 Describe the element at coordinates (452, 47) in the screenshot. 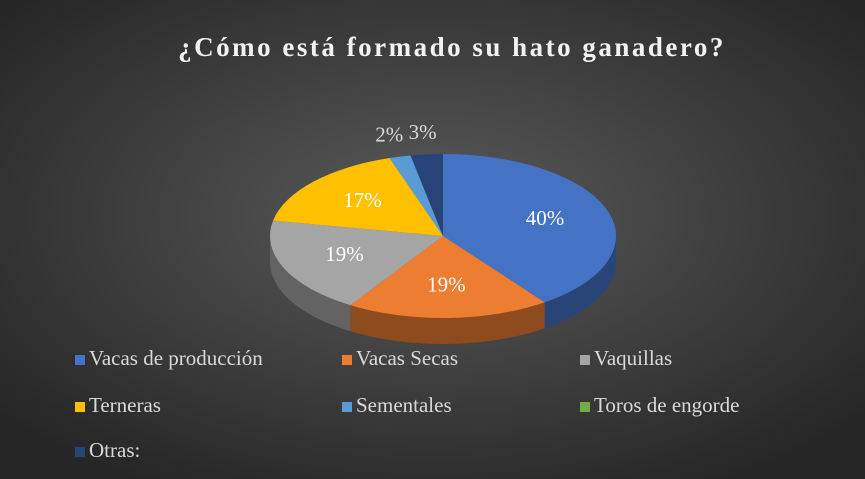

I see `chart-title: ¿Cómo está formado su hato ganadero?` at that location.